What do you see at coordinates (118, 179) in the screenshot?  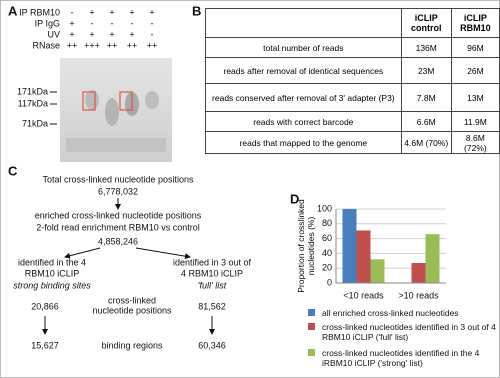 I see `flow-text: Total cross-linked nucleotide positions` at bounding box center [118, 179].